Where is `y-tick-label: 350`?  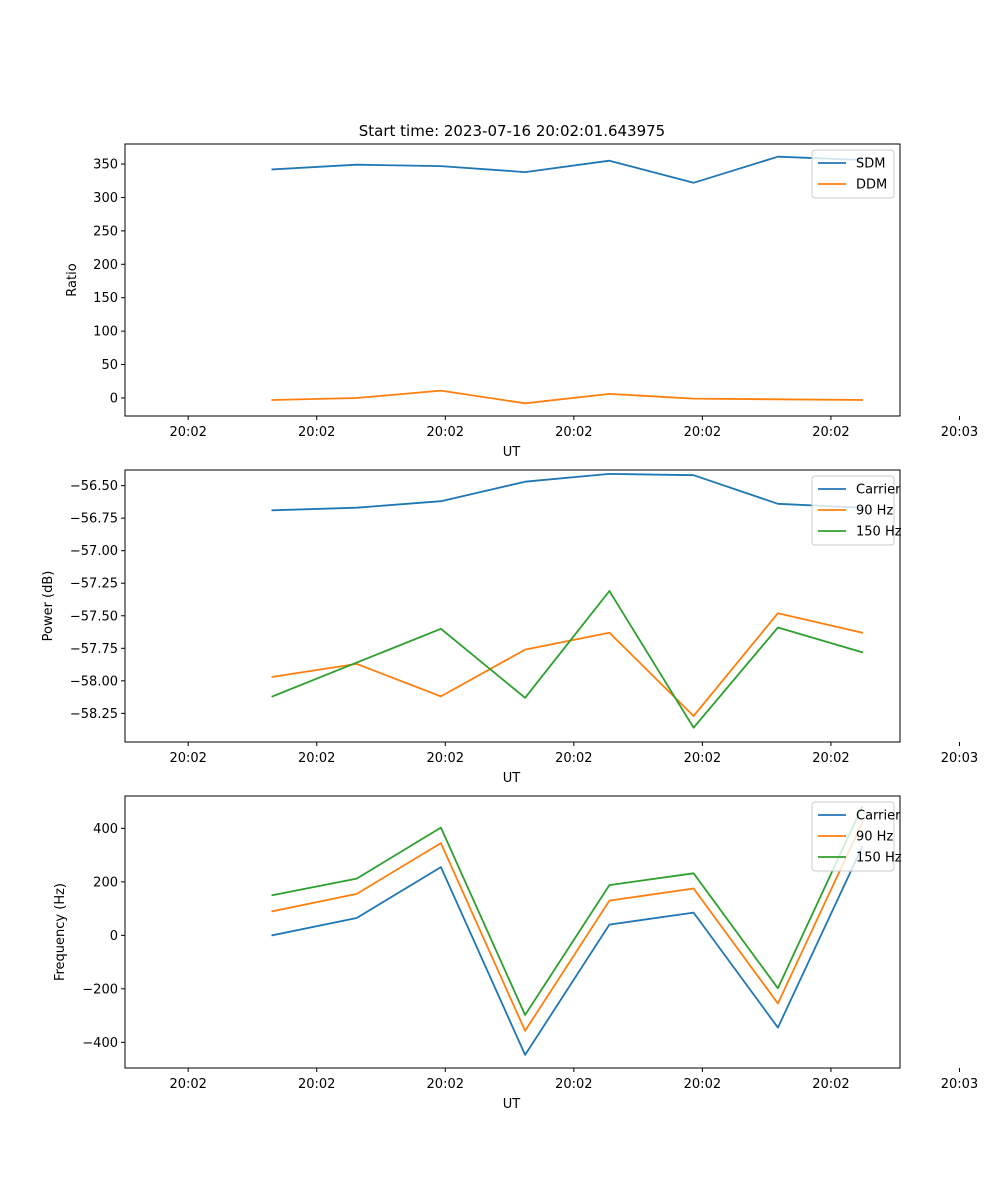 y-tick-label: 350 is located at coordinates (105, 165).